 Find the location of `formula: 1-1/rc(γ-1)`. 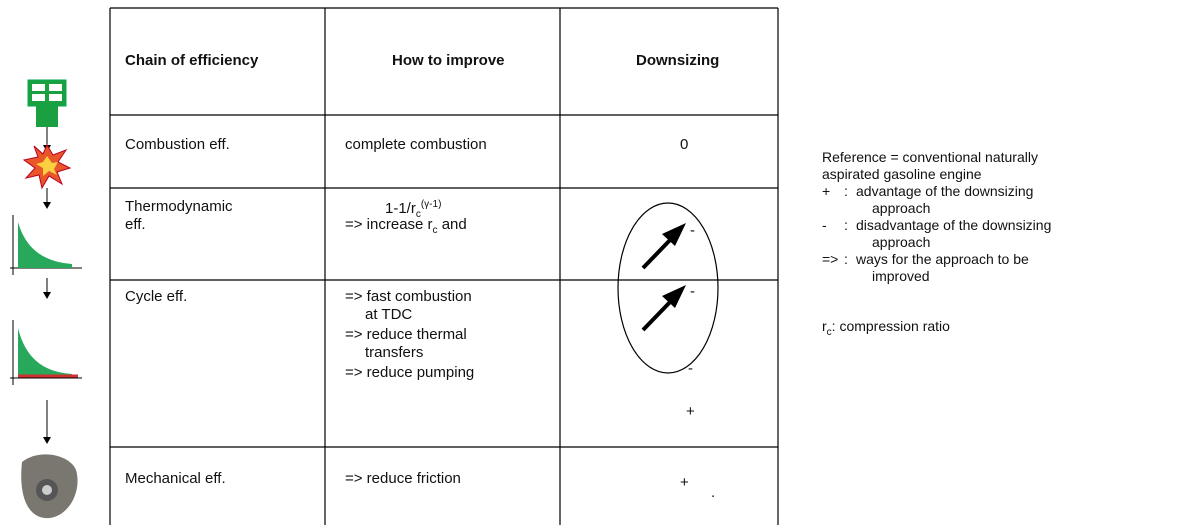

formula: 1-1/rc(γ-1) is located at coordinates (413, 210).